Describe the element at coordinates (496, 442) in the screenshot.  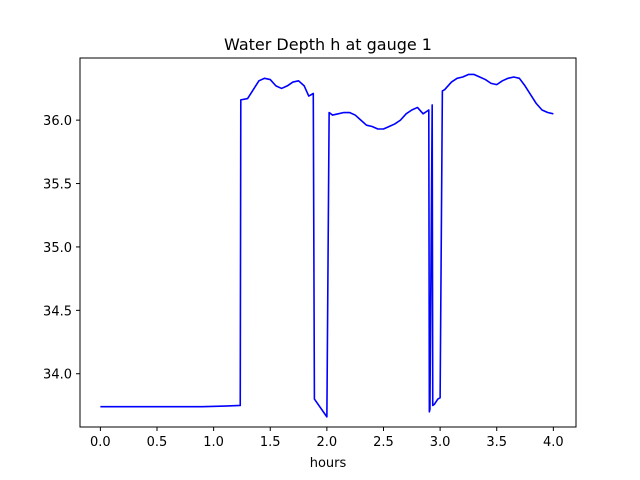
I see `x-tick-label: 3.5` at that location.